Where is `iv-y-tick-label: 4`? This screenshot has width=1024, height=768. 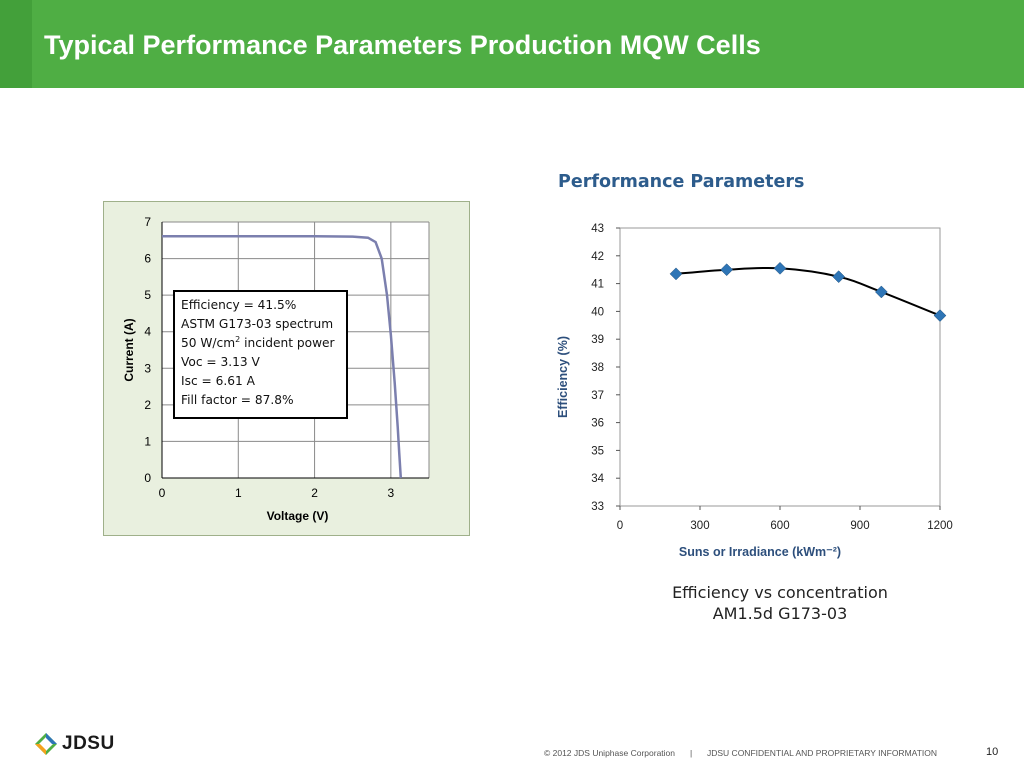 iv-y-tick-label: 4 is located at coordinates (147, 332).